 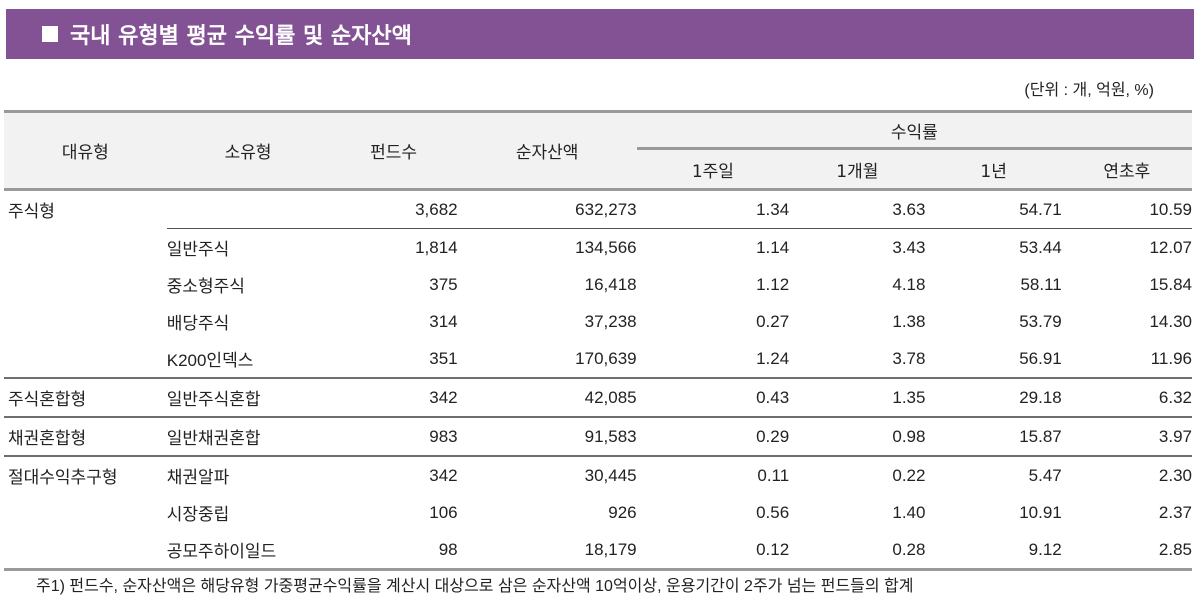 I want to click on cell-return-ytd: 2.30, so click(x=1175, y=475).